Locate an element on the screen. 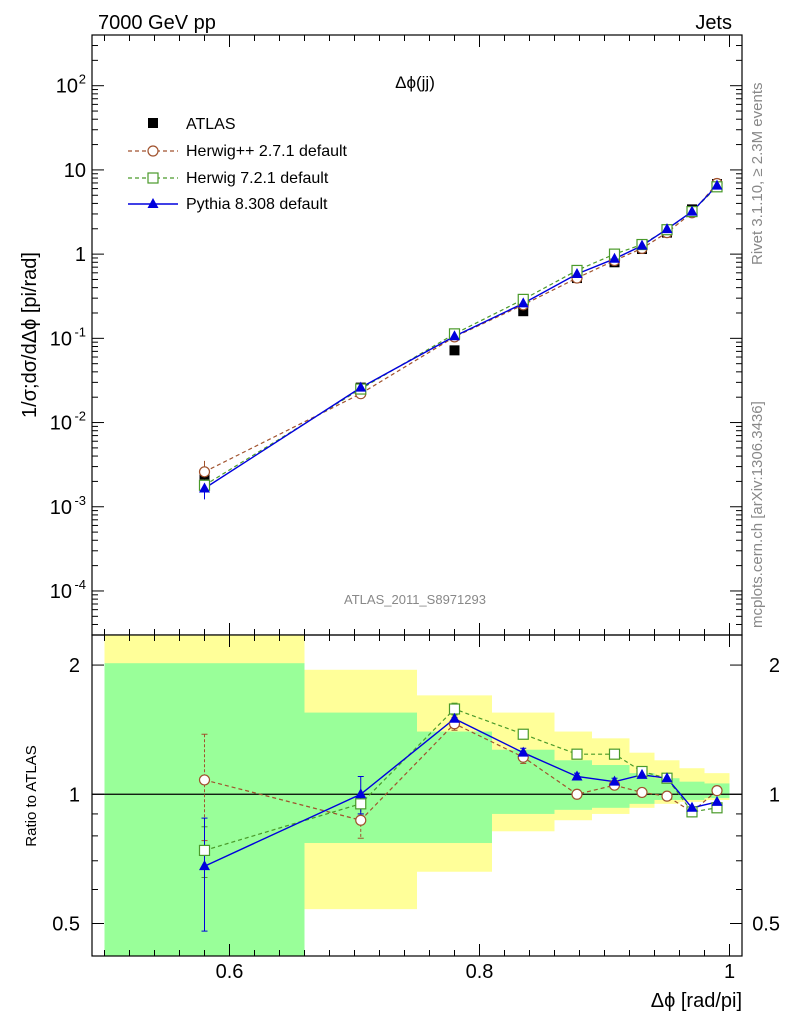  main-y-tick-exponent: -2 is located at coordinates (80, 416).